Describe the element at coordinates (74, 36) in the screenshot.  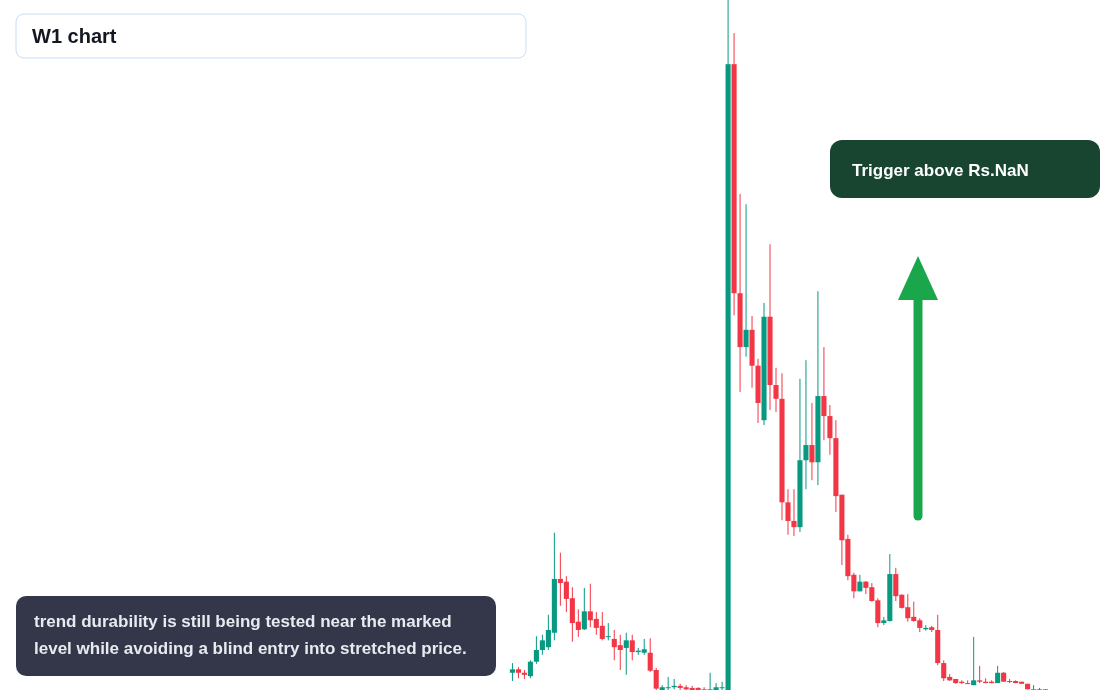
I see `text: W1 chart` at that location.